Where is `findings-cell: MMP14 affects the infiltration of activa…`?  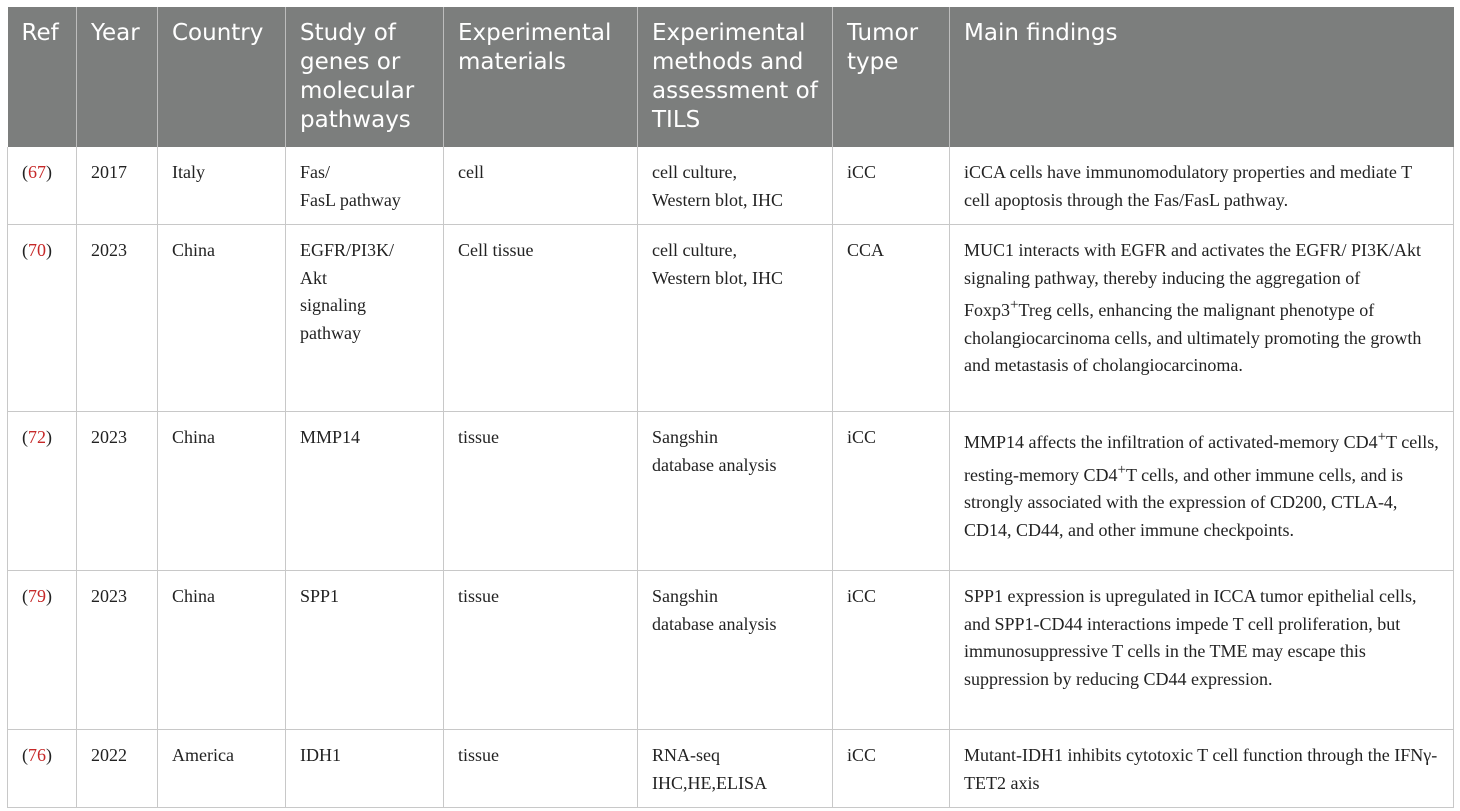
findings-cell: MMP14 affects the infiltration of activa… is located at coordinates (1201, 491).